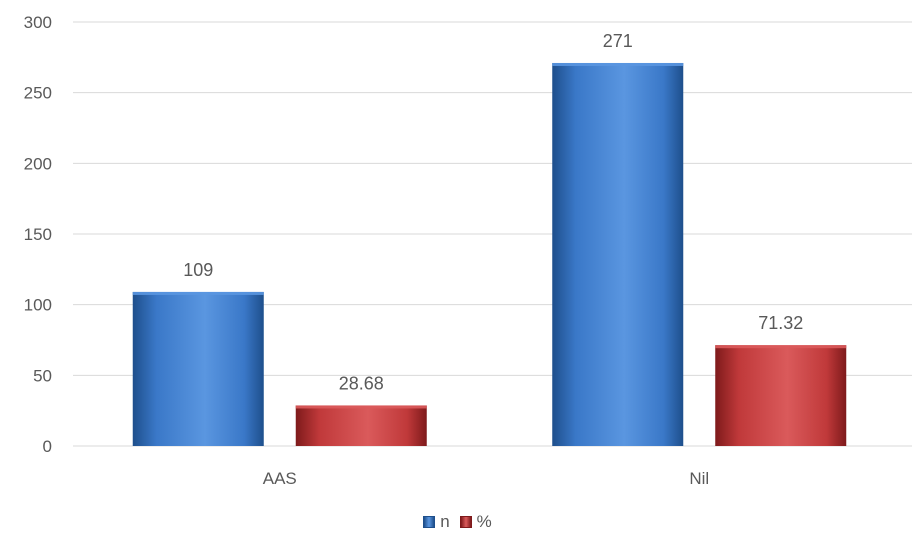 Image resolution: width=915 pixels, height=539 pixels. I want to click on y-tick-label-150: 150, so click(38, 234).